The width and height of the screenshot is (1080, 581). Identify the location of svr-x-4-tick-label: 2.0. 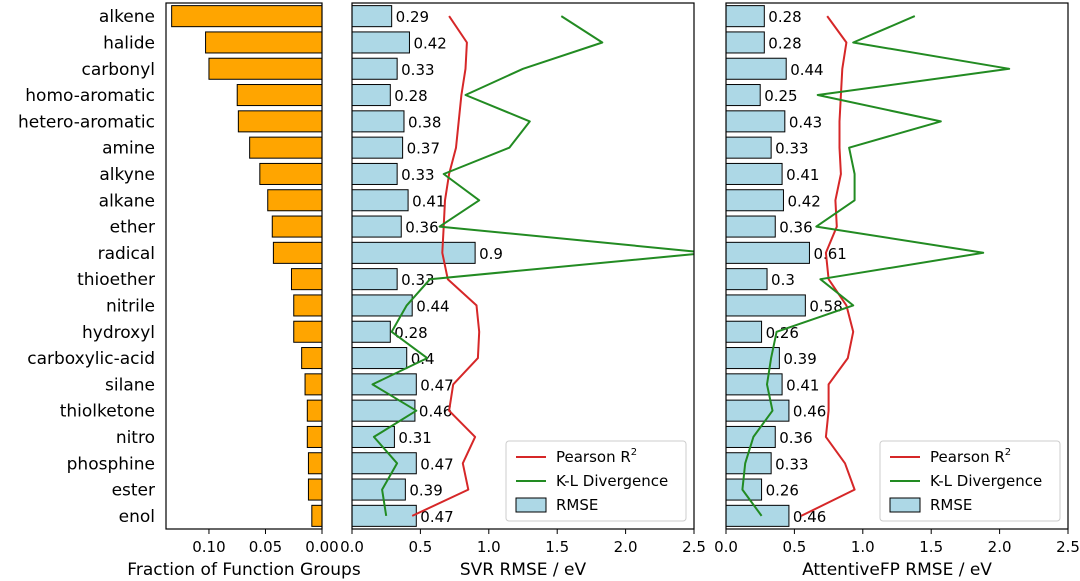
(626, 547).